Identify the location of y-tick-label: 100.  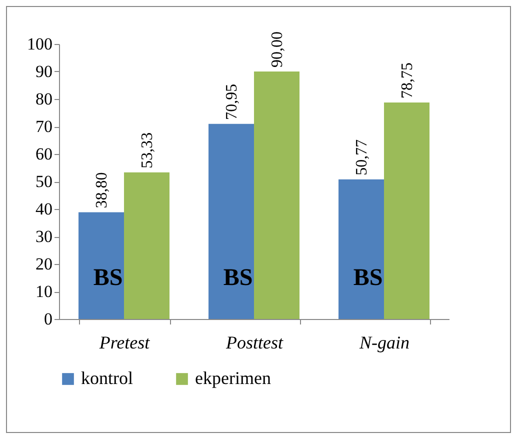
(39, 44).